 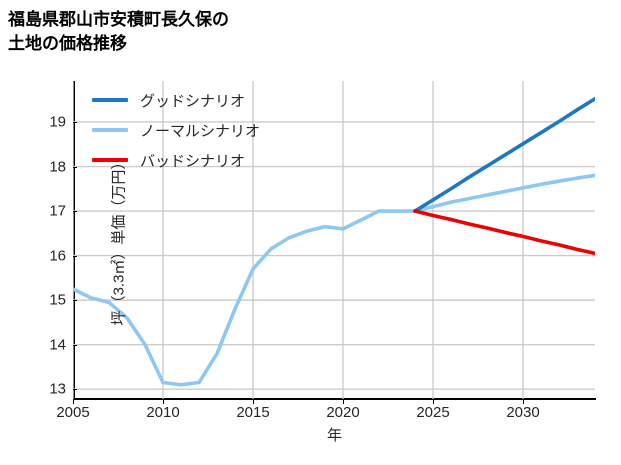 What do you see at coordinates (193, 161) in the screenshot?
I see `legend-item-label: バッドシナリオ` at bounding box center [193, 161].